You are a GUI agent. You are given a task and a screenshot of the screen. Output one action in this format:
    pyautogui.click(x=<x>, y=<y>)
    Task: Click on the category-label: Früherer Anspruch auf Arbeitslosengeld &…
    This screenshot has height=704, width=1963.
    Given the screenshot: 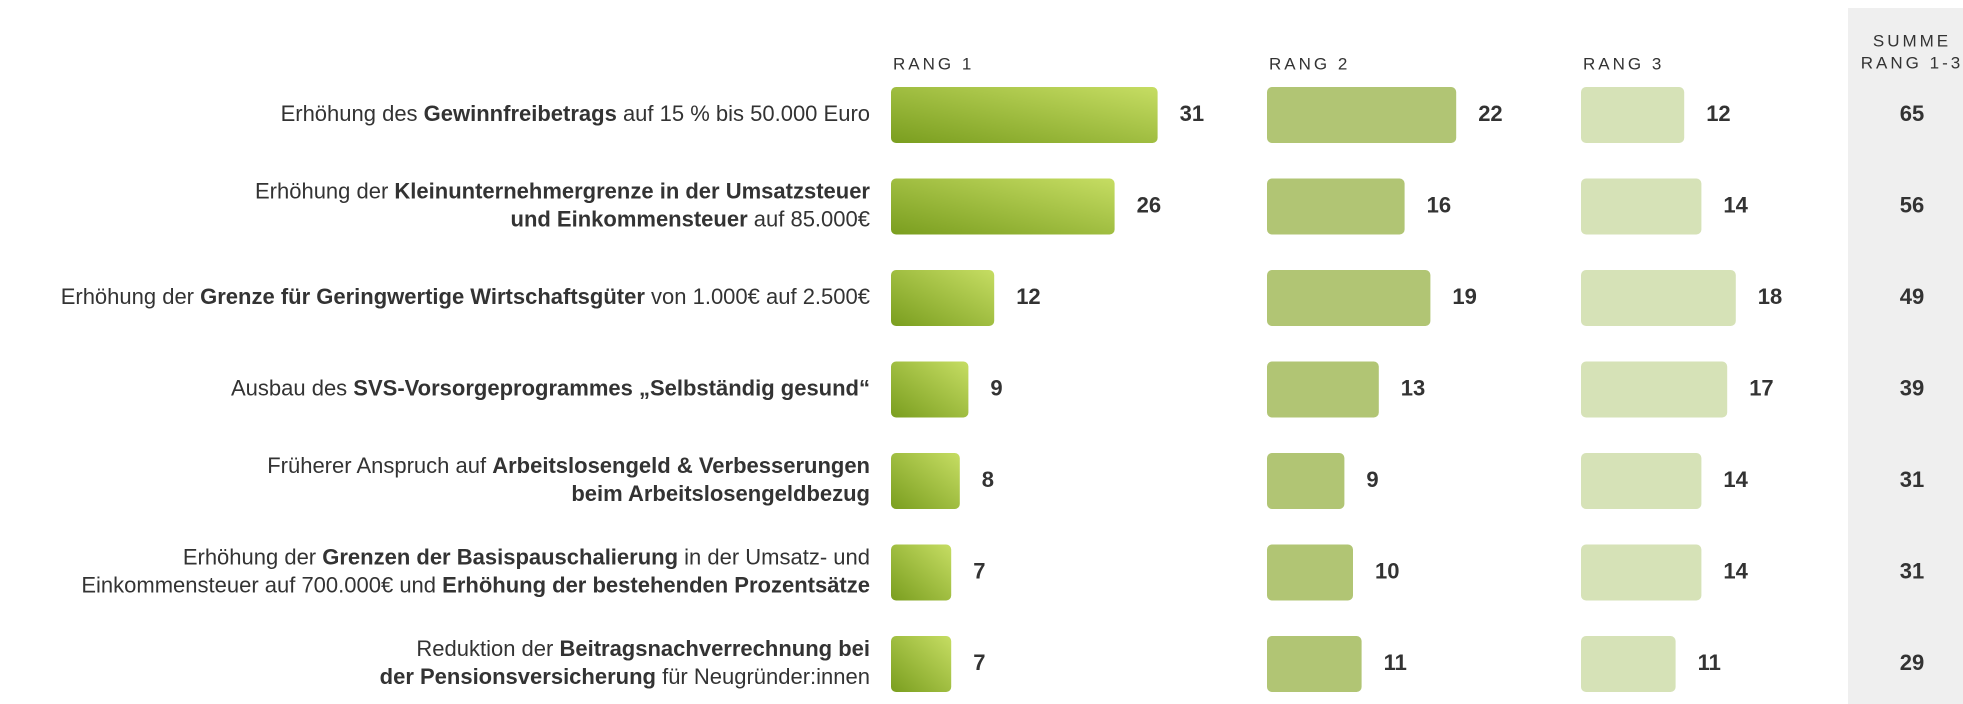 What is the action you would take?
    pyautogui.click(x=568, y=465)
    